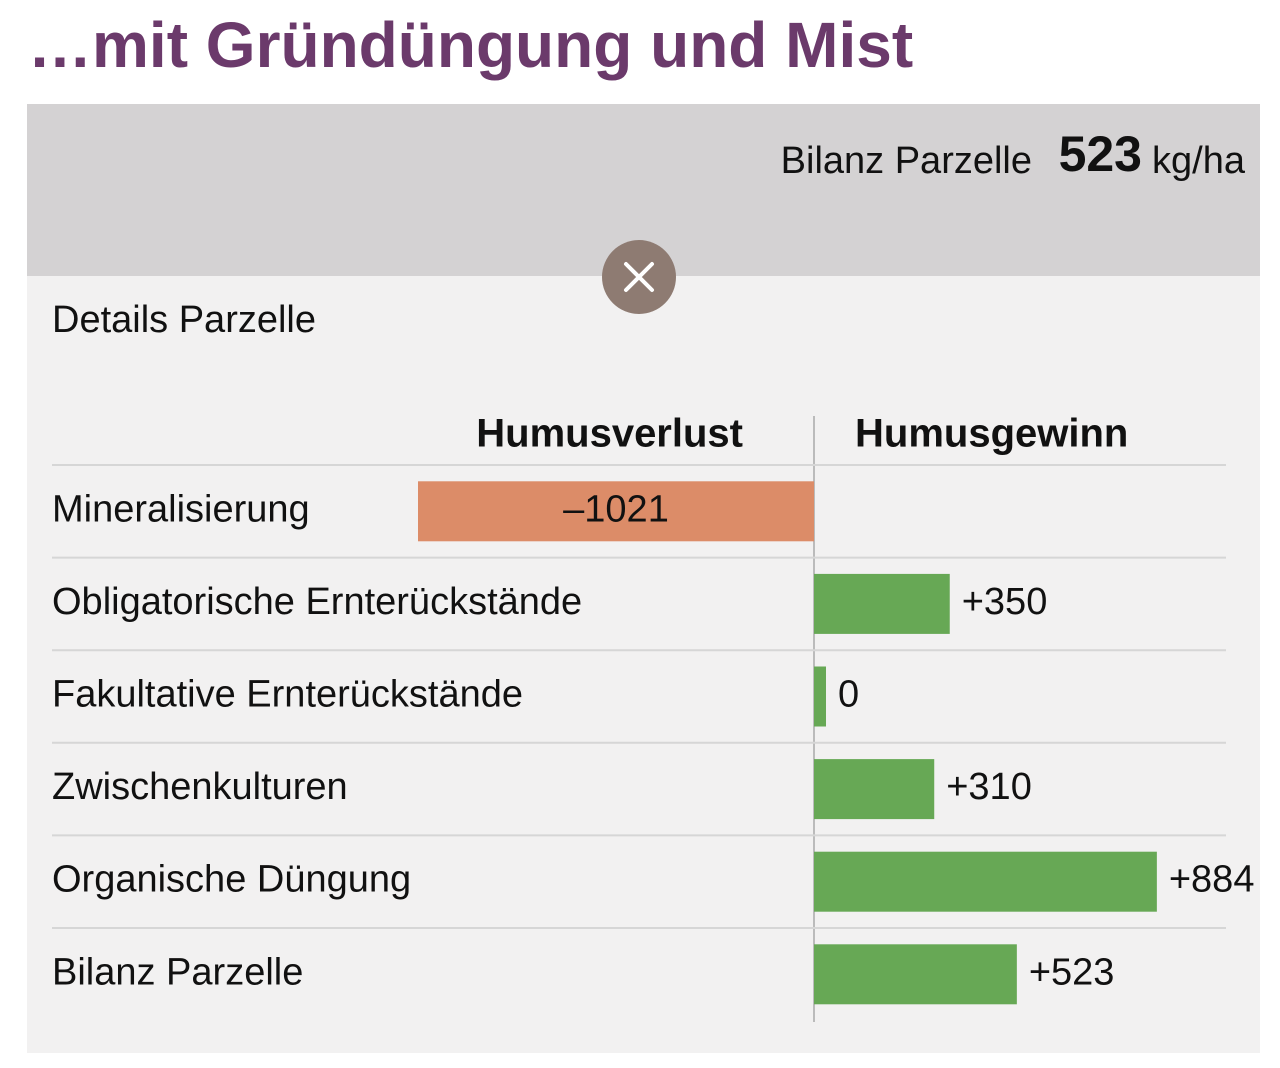 The width and height of the screenshot is (1280, 1068). I want to click on summary-value: 523, so click(1100, 154).